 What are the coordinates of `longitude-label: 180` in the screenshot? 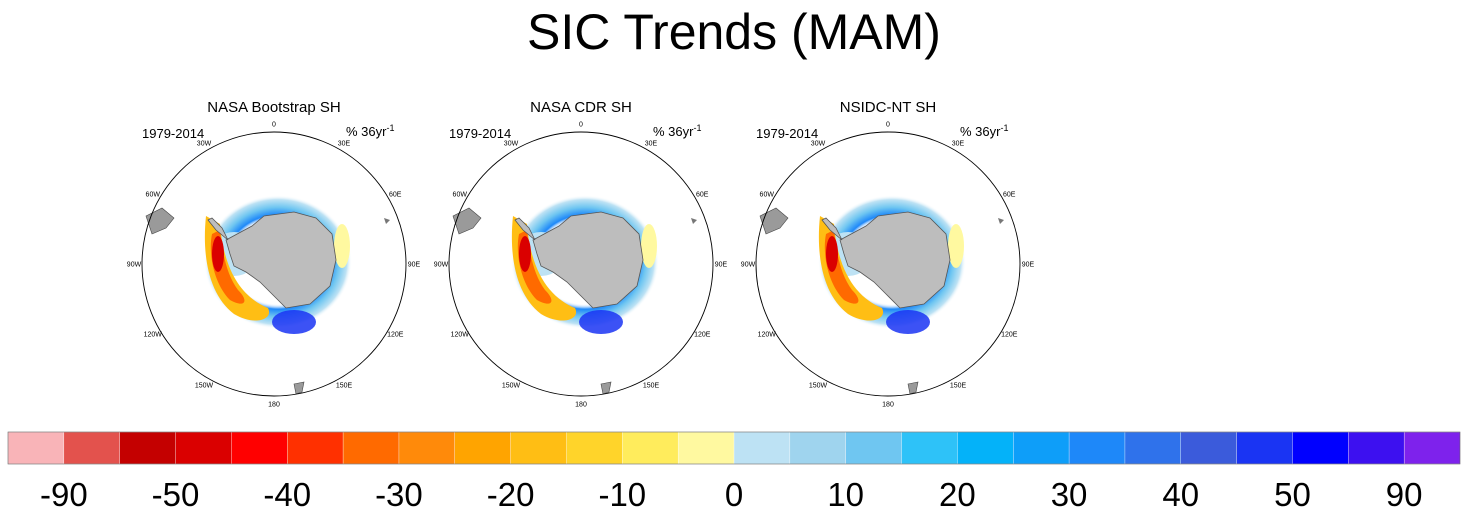 It's located at (888, 405).